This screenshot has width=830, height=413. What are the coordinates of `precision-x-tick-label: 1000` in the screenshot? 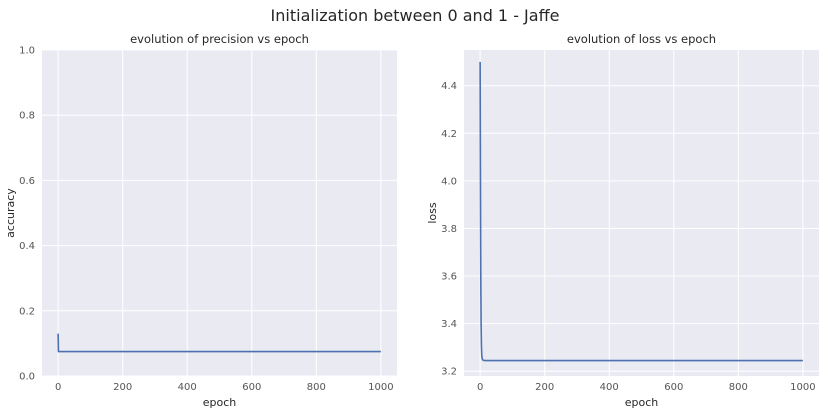 It's located at (380, 387).